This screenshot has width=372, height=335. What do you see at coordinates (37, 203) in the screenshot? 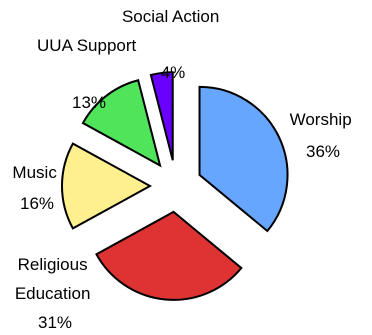
I see `music-percent: 16%` at bounding box center [37, 203].